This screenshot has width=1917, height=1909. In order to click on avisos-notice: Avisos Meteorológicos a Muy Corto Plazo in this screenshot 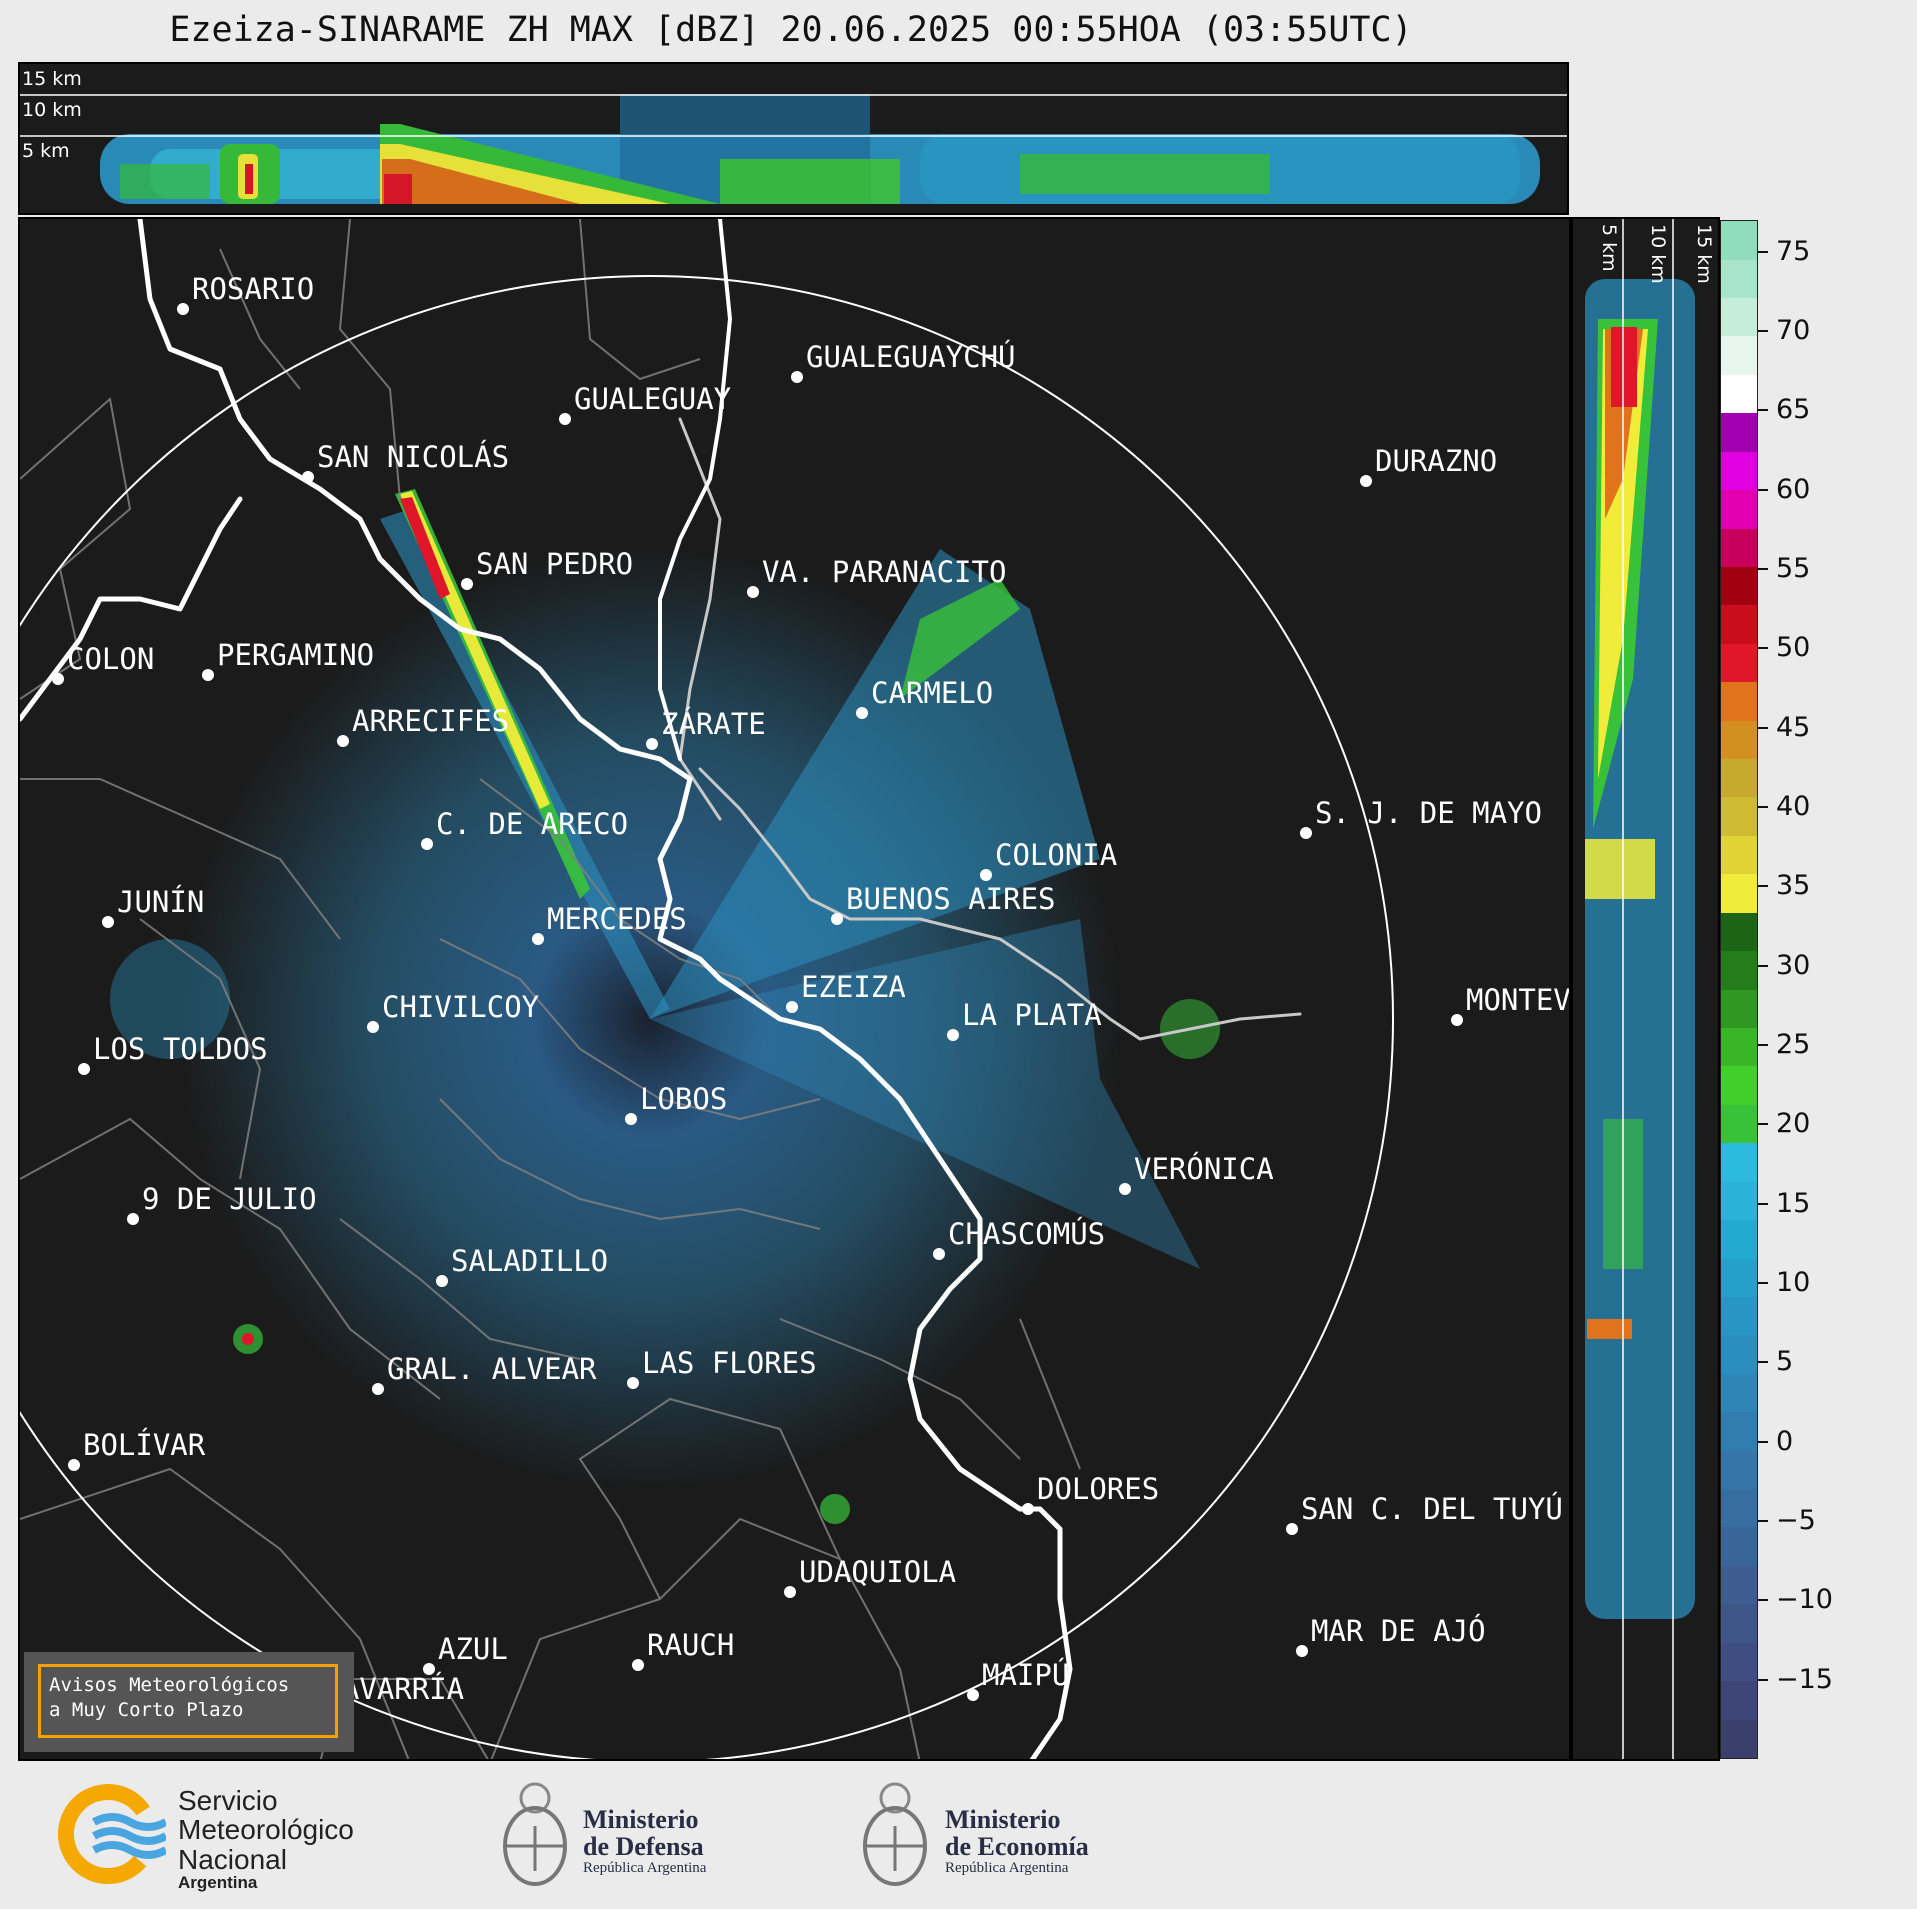, I will do `click(189, 1702)`.